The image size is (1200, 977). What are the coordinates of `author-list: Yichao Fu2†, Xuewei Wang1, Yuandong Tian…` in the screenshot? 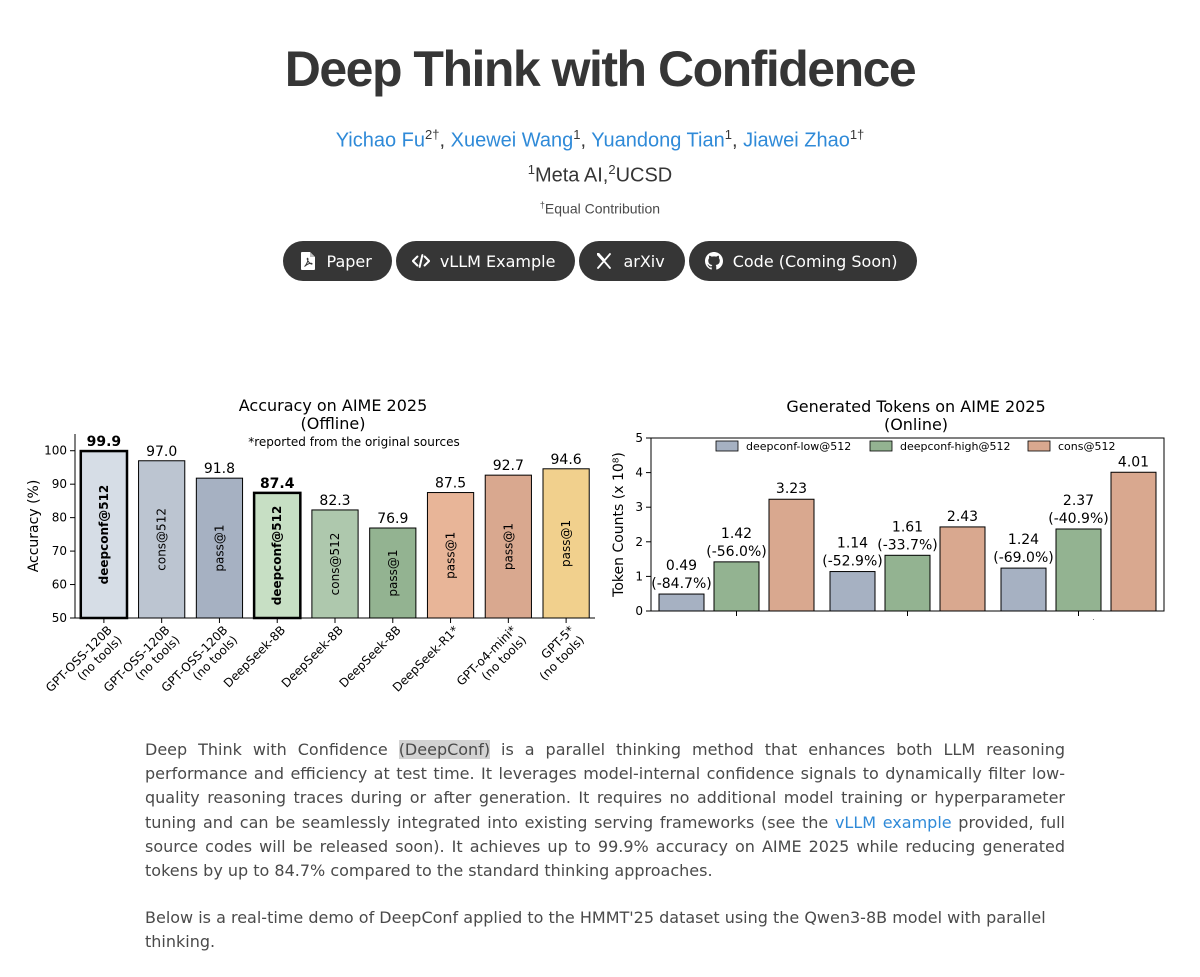 It's located at (600, 139).